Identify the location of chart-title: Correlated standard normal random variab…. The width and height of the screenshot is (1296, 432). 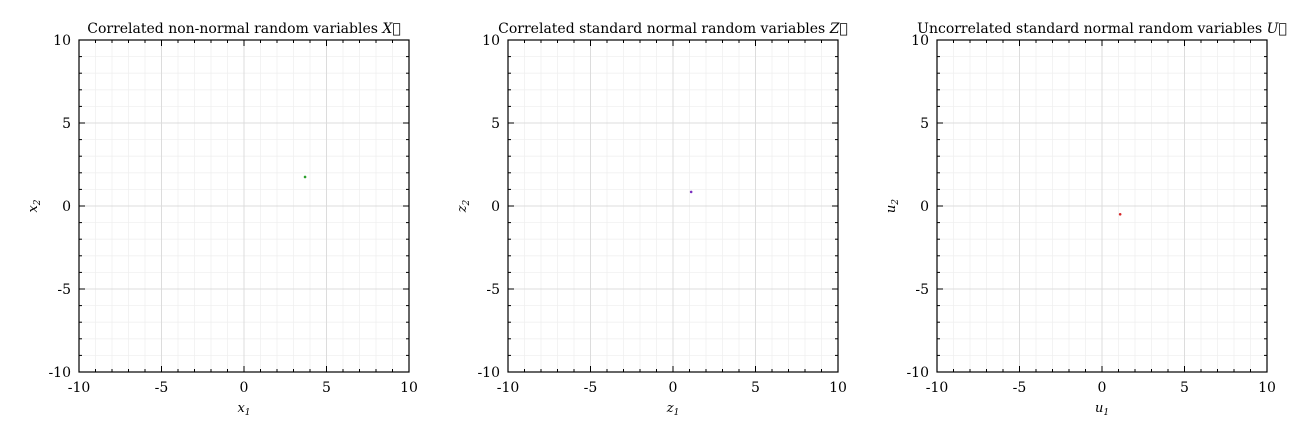
(673, 29).